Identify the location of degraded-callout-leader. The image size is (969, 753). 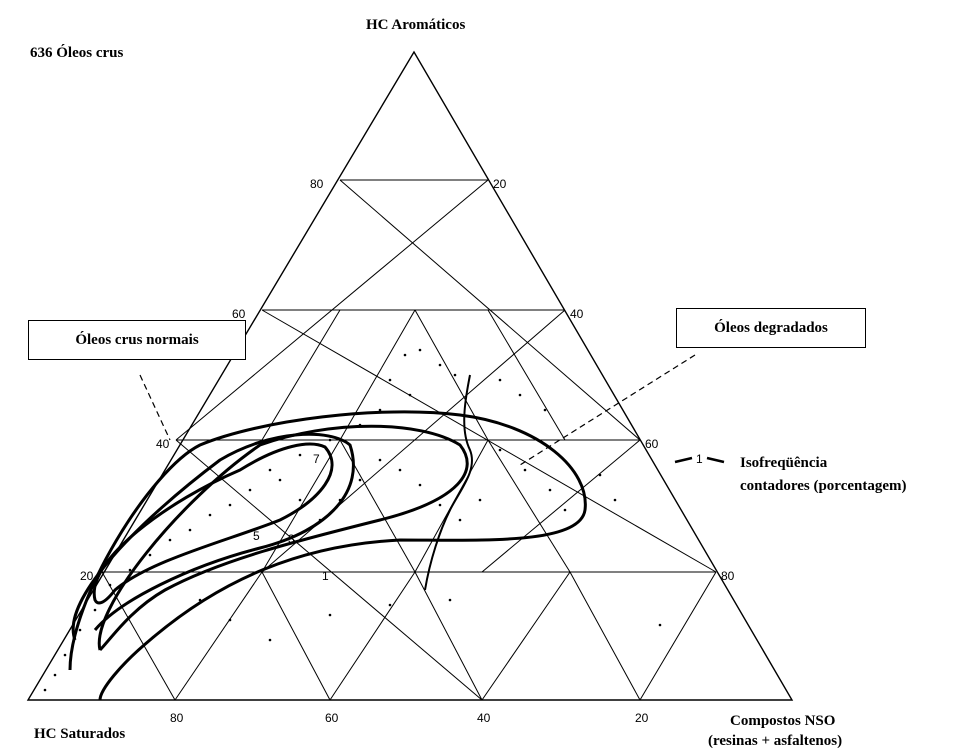
(607, 410).